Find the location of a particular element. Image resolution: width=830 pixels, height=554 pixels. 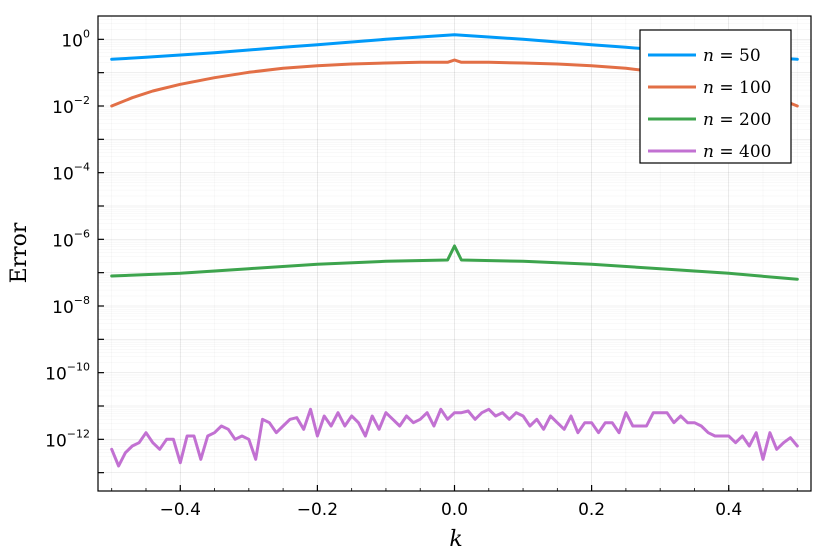

legend-label-n-200: n = 200 is located at coordinates (737, 120).